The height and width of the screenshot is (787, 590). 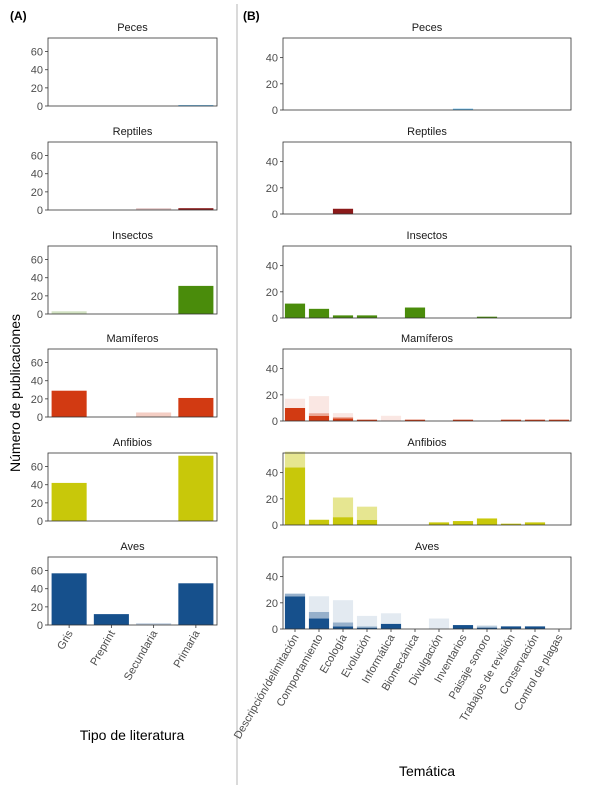 I want to click on y-tick-label-a-1-1: 20, so click(x=37, y=193).